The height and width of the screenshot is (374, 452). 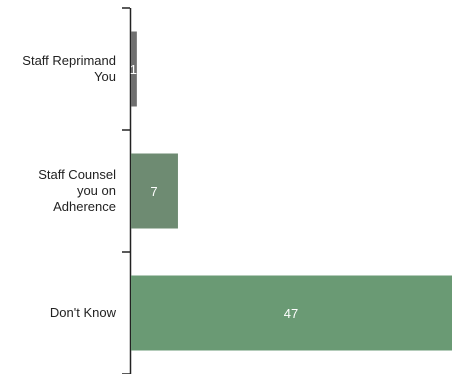 I want to click on category-tick-label-line: Don't Know, so click(x=83, y=312).